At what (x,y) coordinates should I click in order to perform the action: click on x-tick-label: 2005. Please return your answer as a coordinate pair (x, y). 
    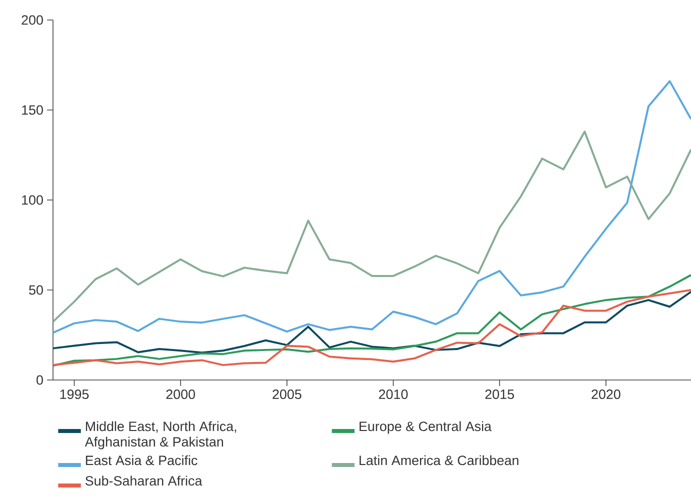
    Looking at the image, I should click on (287, 395).